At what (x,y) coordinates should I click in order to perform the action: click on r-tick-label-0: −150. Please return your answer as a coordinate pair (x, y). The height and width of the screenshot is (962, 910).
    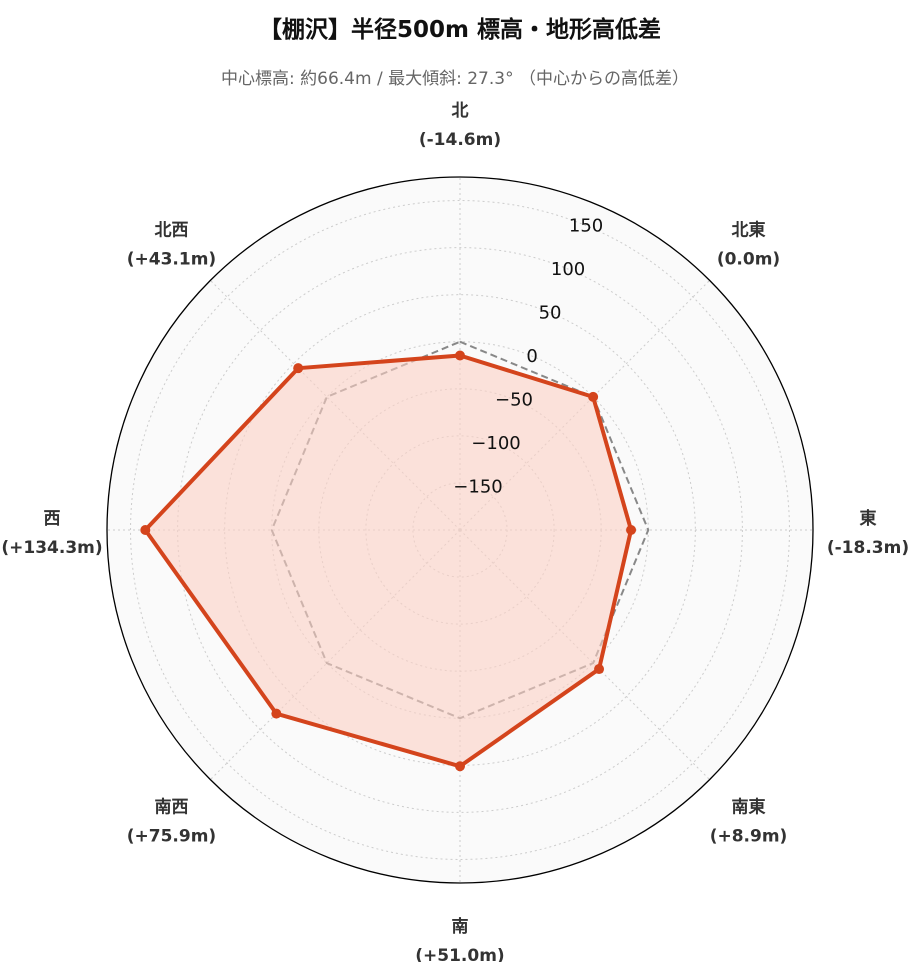
    Looking at the image, I should click on (477, 487).